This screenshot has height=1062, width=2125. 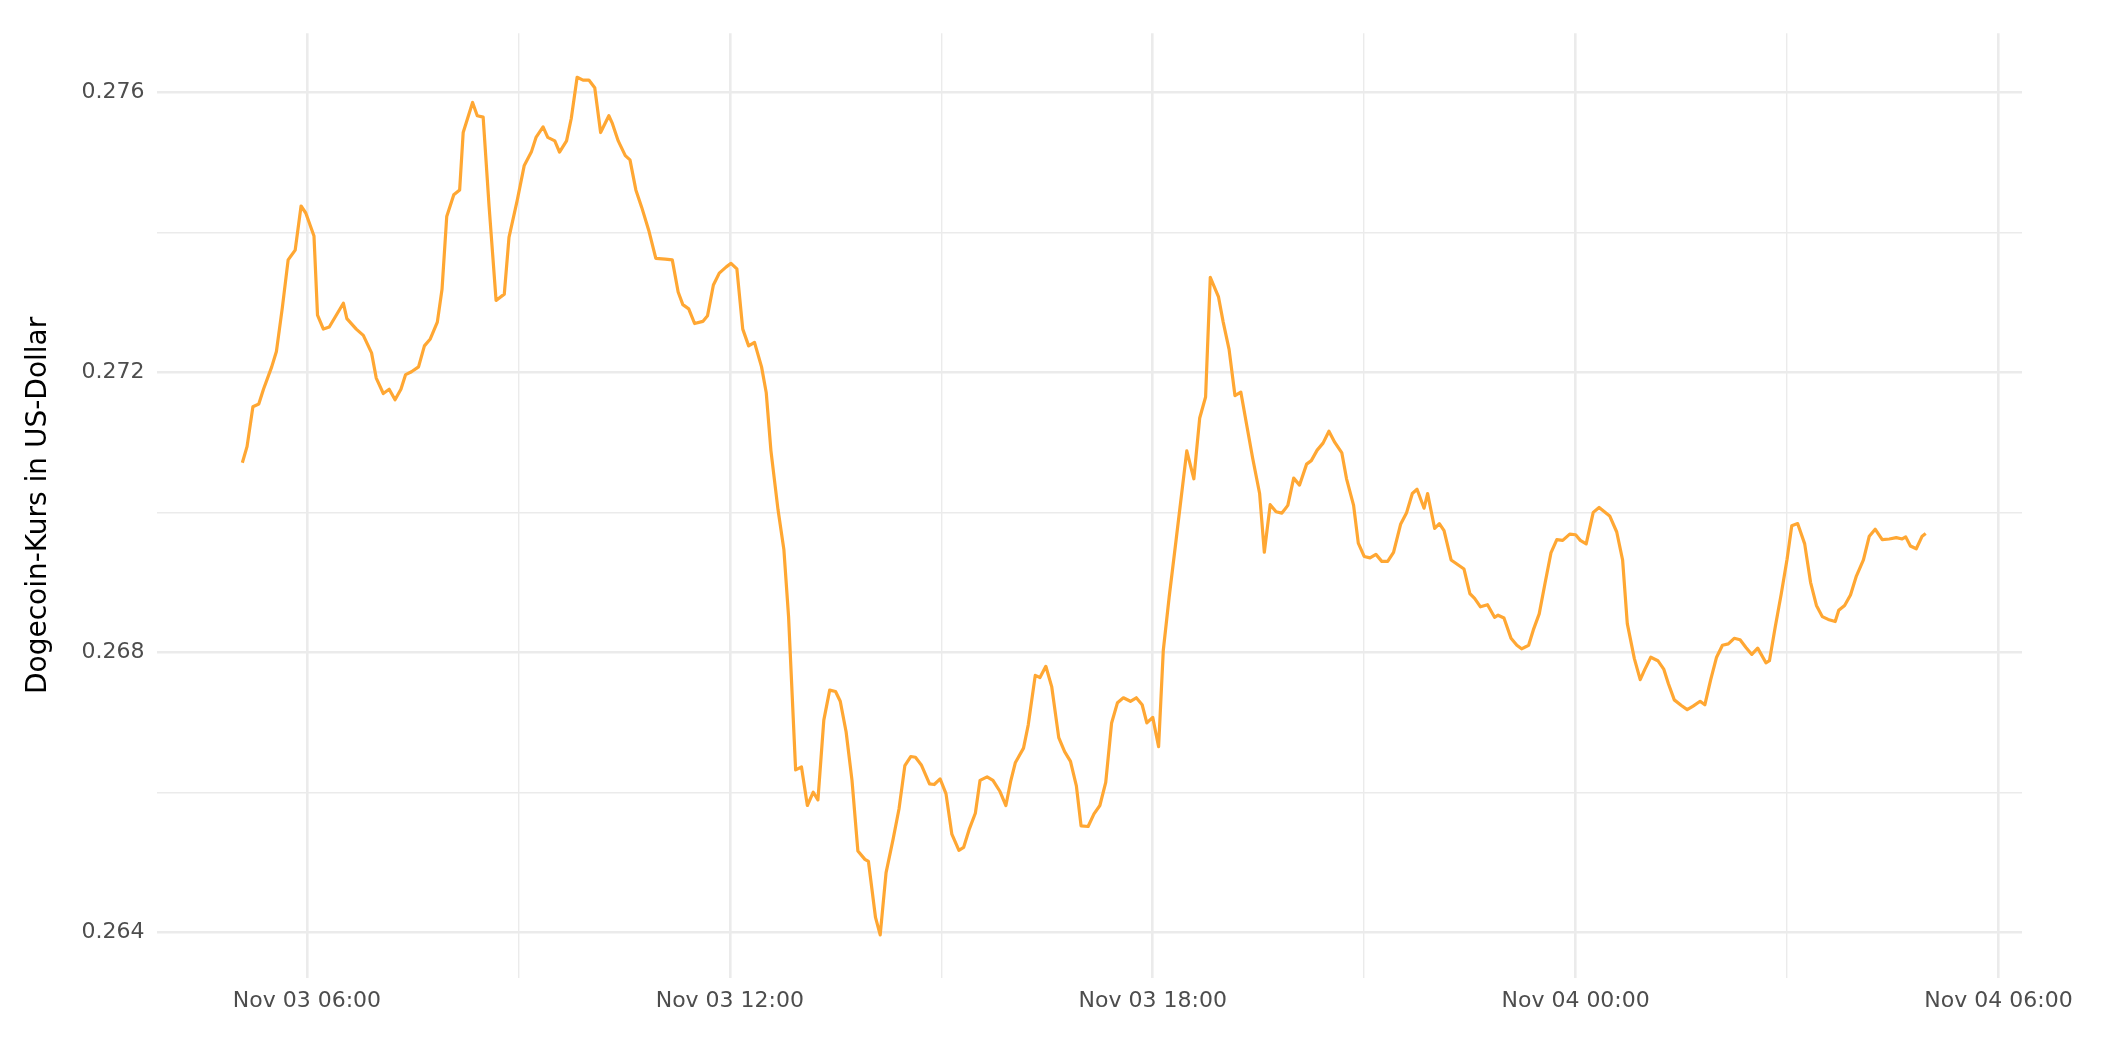 I want to click on x-tick-label: Nov 04 06:00, so click(x=1998, y=999).